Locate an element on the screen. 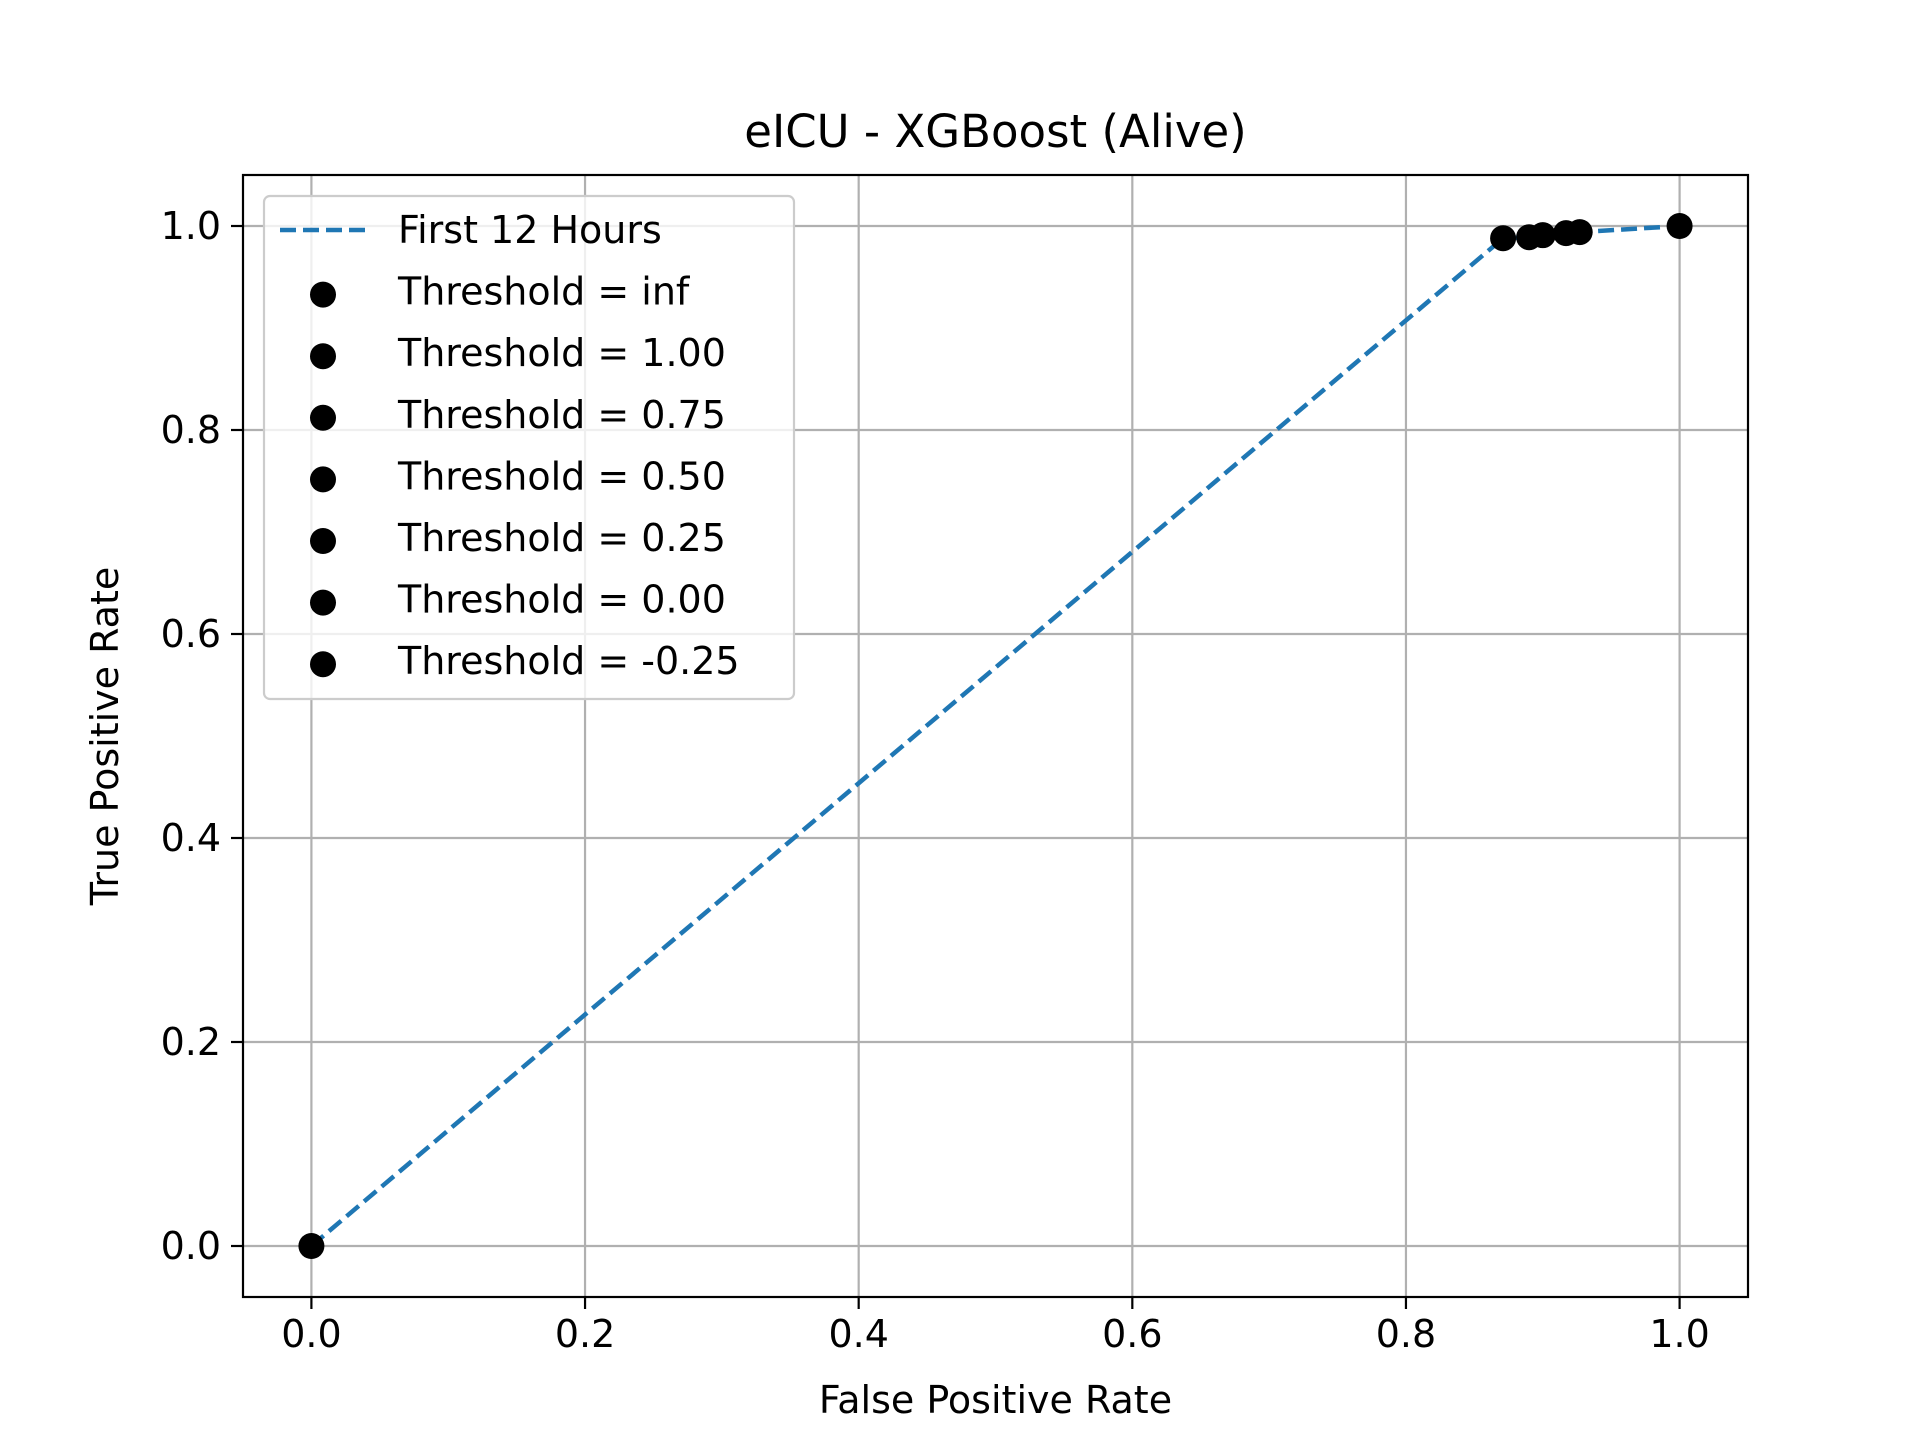 The width and height of the screenshot is (1920, 1440). legend-box is located at coordinates (529, 447).